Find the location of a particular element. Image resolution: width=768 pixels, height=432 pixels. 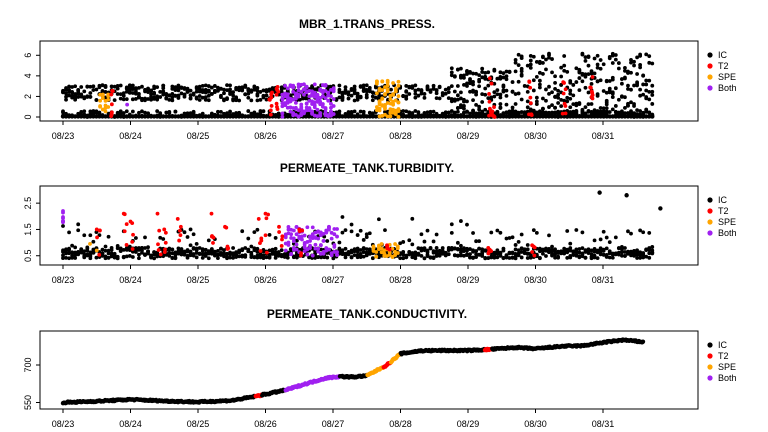

x-tick-label: 08/31 is located at coordinates (603, 136).